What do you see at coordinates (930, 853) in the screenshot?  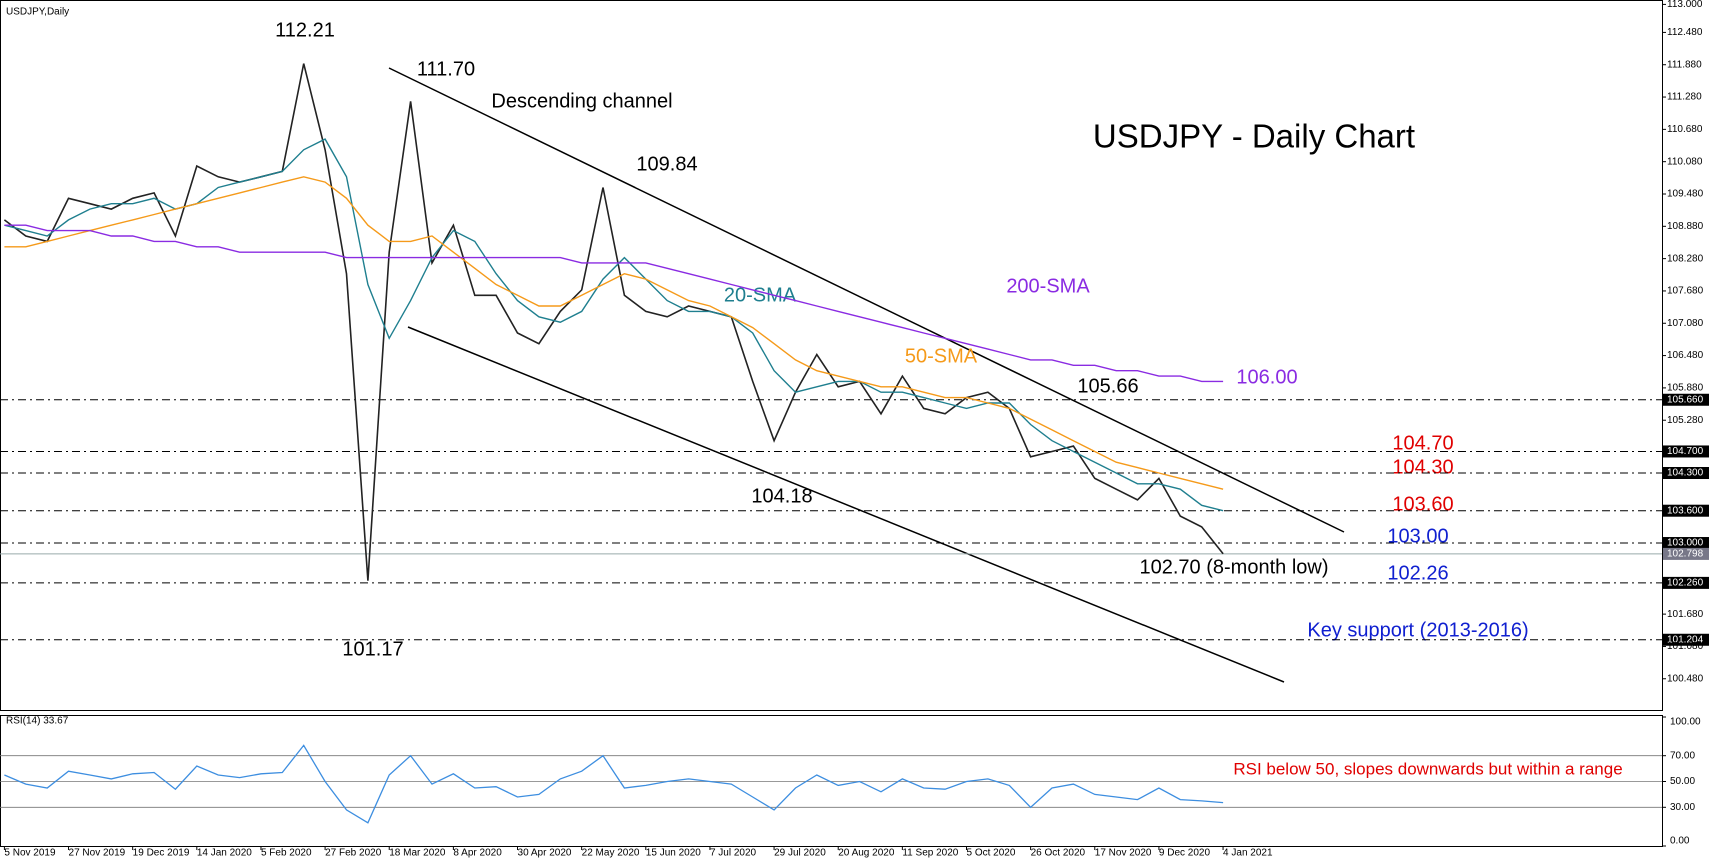 I see `x-tick-label: 11 Sep 2020` at bounding box center [930, 853].